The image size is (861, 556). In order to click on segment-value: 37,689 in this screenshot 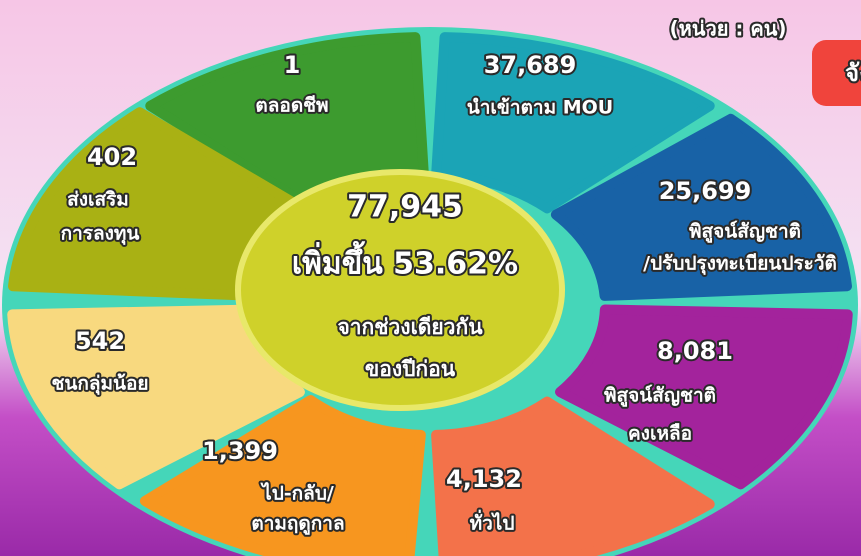, I will do `click(530, 65)`.